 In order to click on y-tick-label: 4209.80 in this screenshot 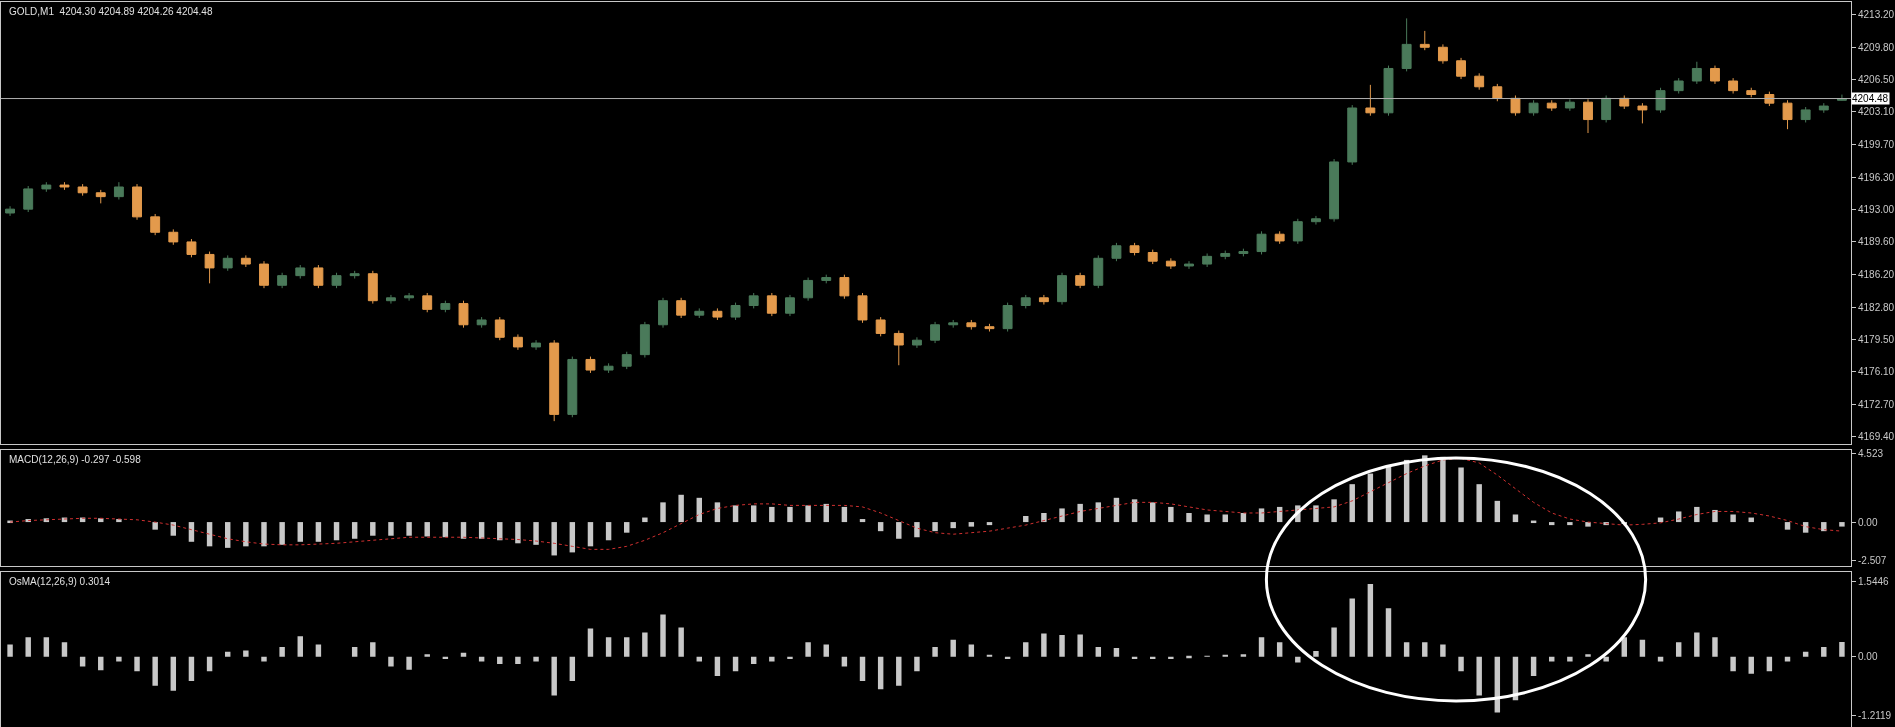, I will do `click(1876, 47)`.